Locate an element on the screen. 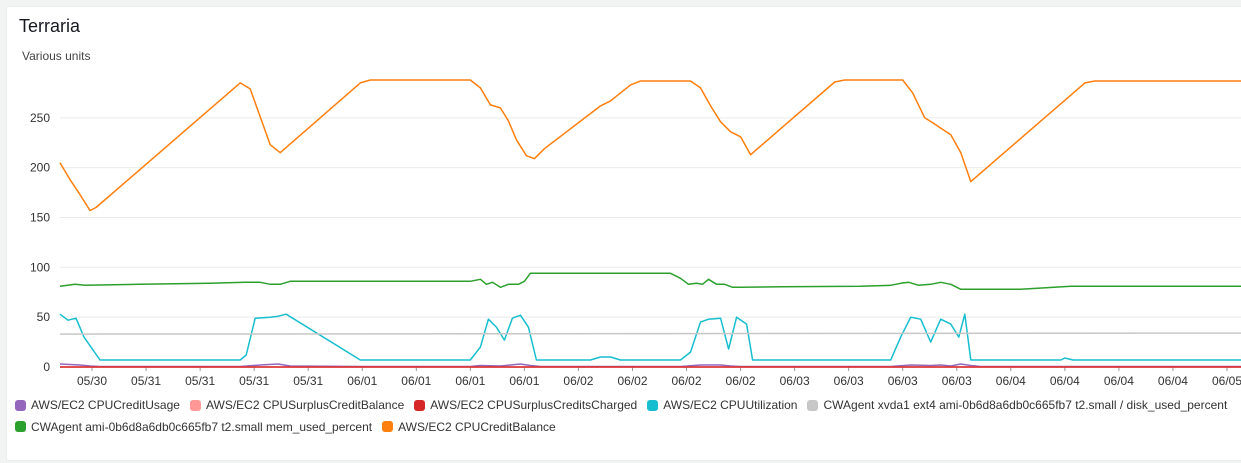  legend-item: AWS/EC2 CPUSurplusCreditBalance is located at coordinates (297, 405).